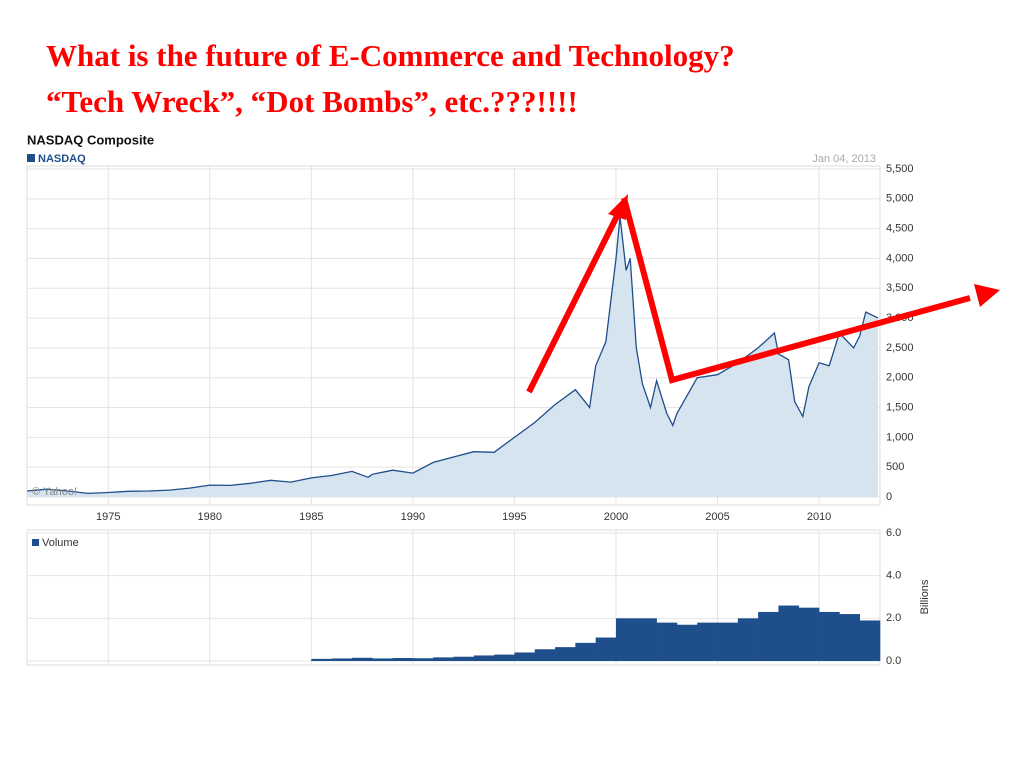 Image resolution: width=1024 pixels, height=768 pixels. Describe the element at coordinates (514, 517) in the screenshot. I see `x-tick-label: 1995` at that location.